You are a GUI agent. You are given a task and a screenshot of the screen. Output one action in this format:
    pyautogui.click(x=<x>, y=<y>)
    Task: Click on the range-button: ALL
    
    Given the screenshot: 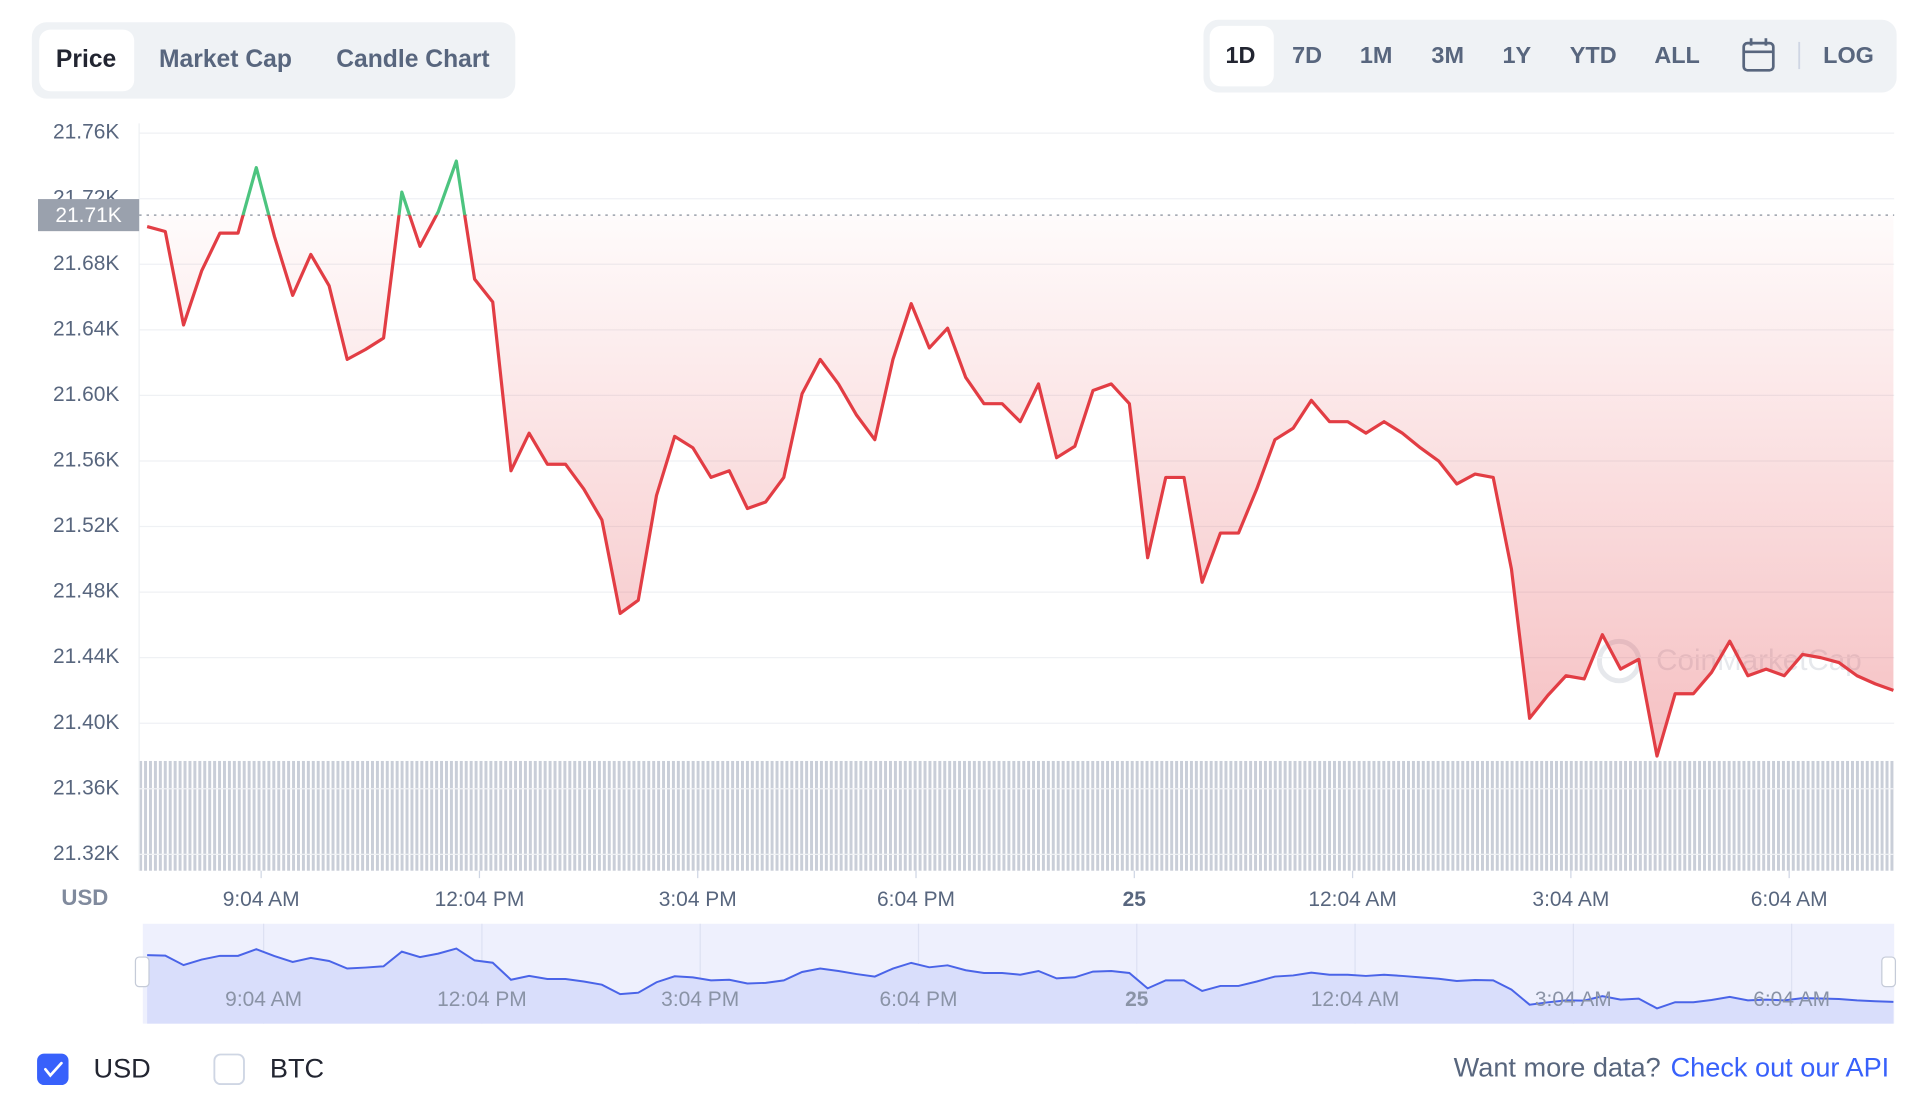 What is the action you would take?
    pyautogui.click(x=1677, y=55)
    